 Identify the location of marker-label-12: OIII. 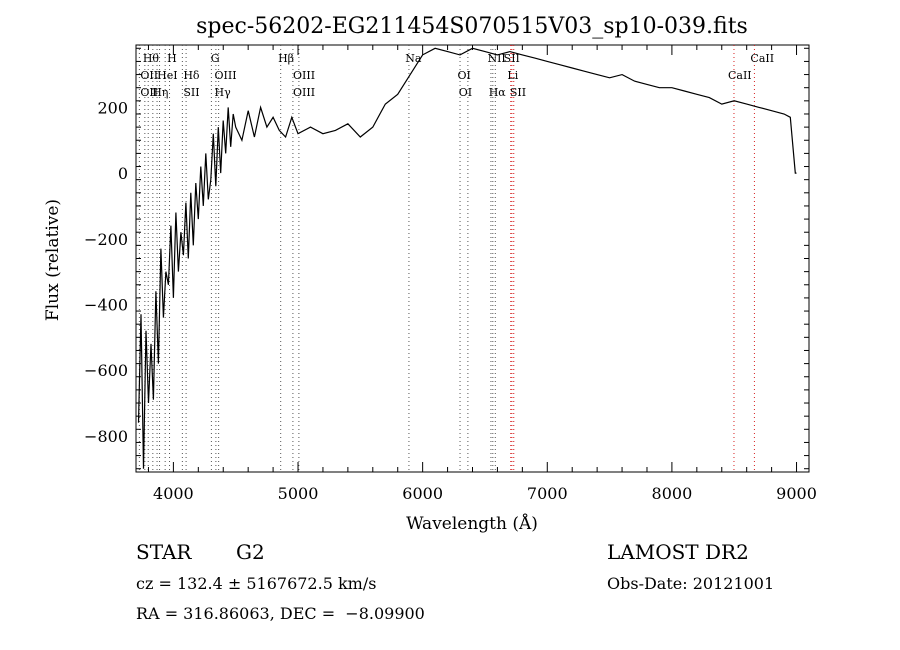
(304, 75).